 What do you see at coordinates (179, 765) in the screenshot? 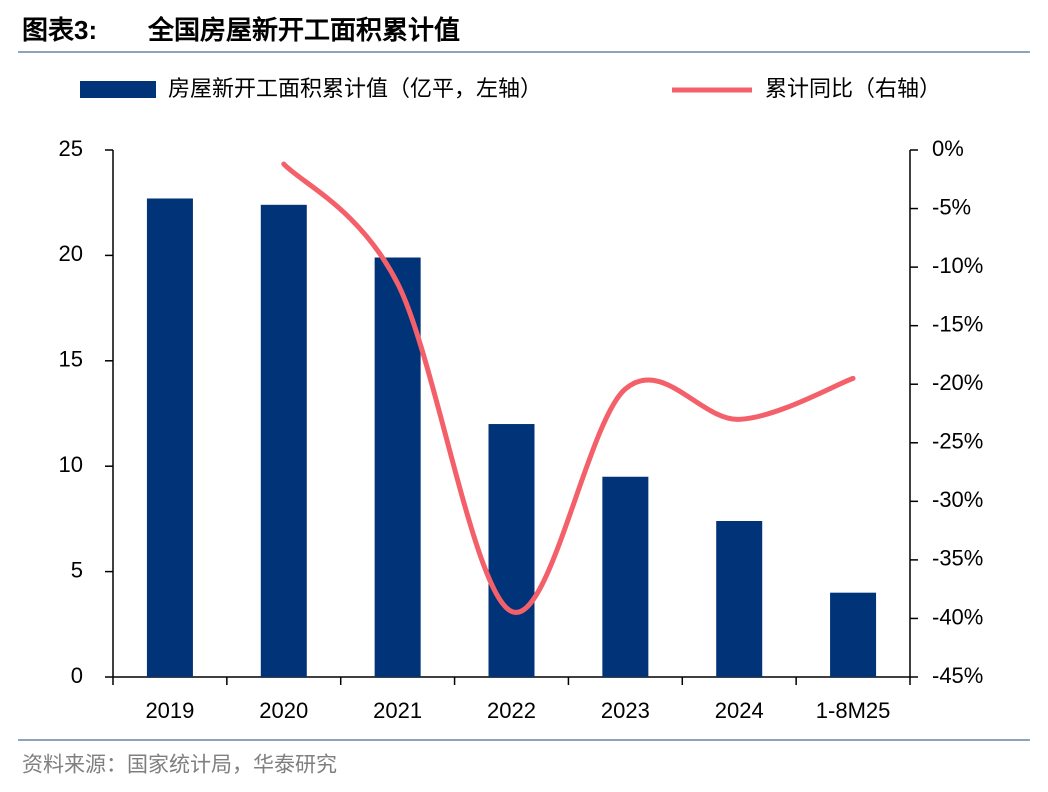
I see `source: 资料来源：国家统计局，华泰研究` at bounding box center [179, 765].